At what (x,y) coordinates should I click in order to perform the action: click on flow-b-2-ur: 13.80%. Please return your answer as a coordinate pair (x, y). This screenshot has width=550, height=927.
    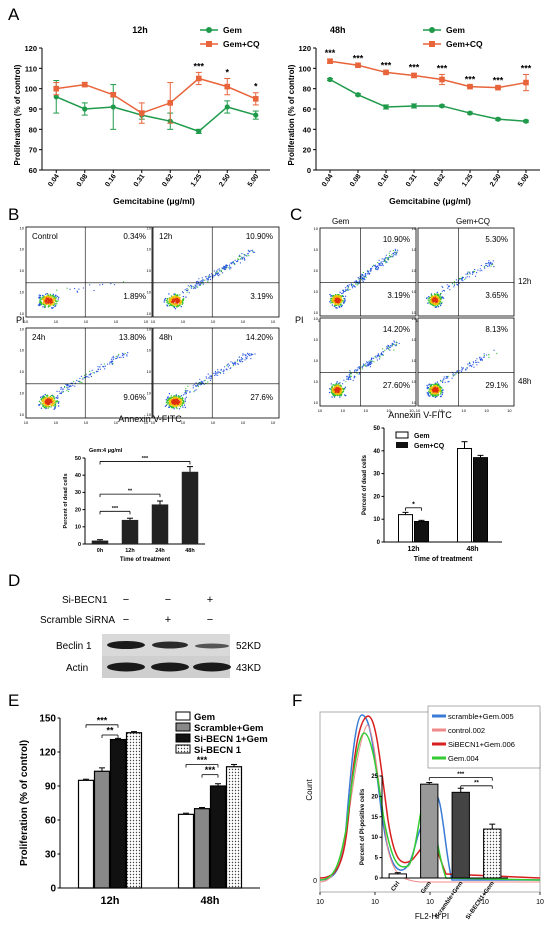
    Looking at the image, I should click on (132, 337).